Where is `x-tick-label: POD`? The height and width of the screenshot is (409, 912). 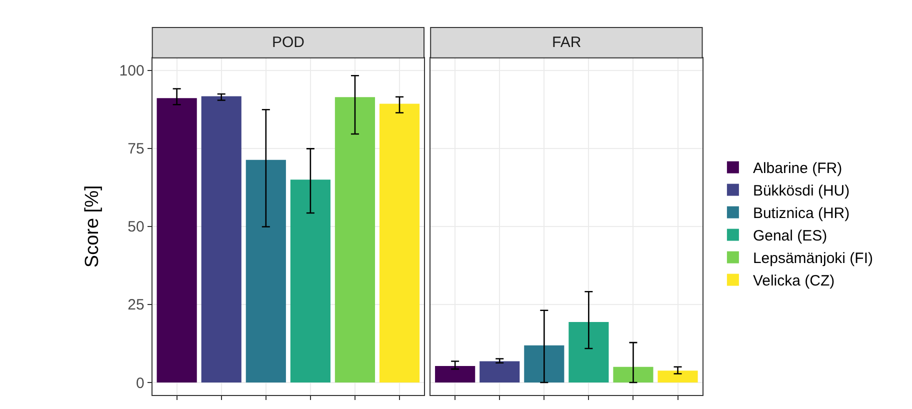
x-tick-label: POD is located at coordinates (288, 42).